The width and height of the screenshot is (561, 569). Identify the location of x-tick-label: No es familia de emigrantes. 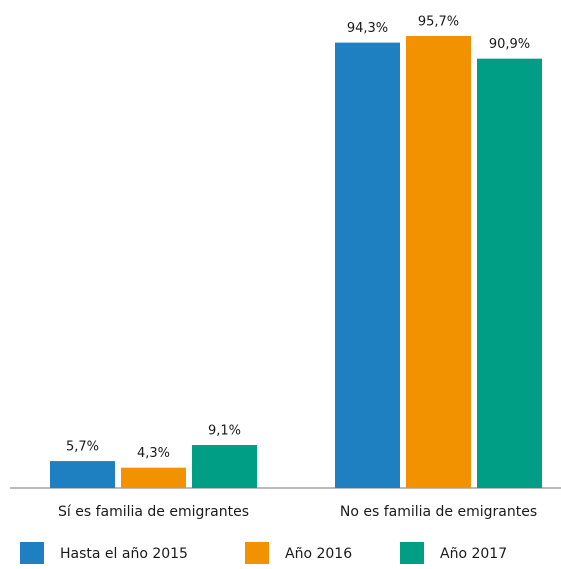
(438, 512).